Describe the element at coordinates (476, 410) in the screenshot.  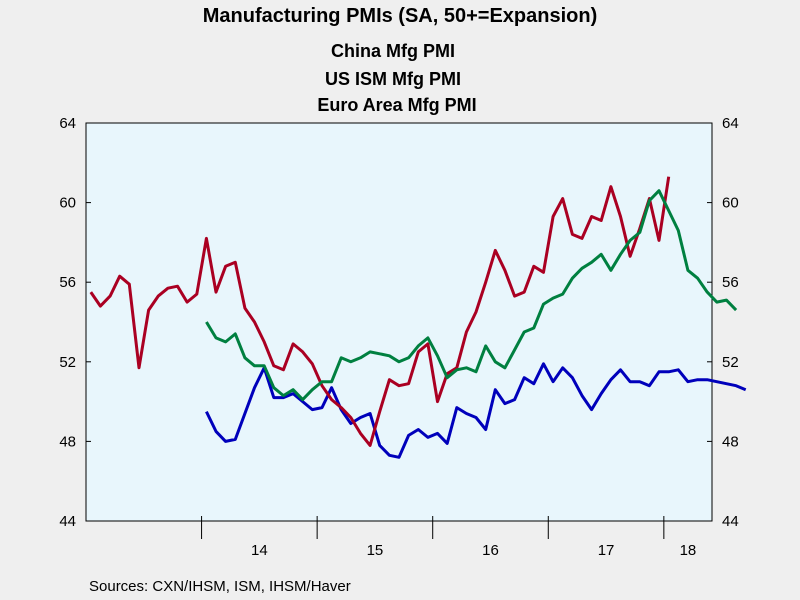
I see `series-line-china` at that location.